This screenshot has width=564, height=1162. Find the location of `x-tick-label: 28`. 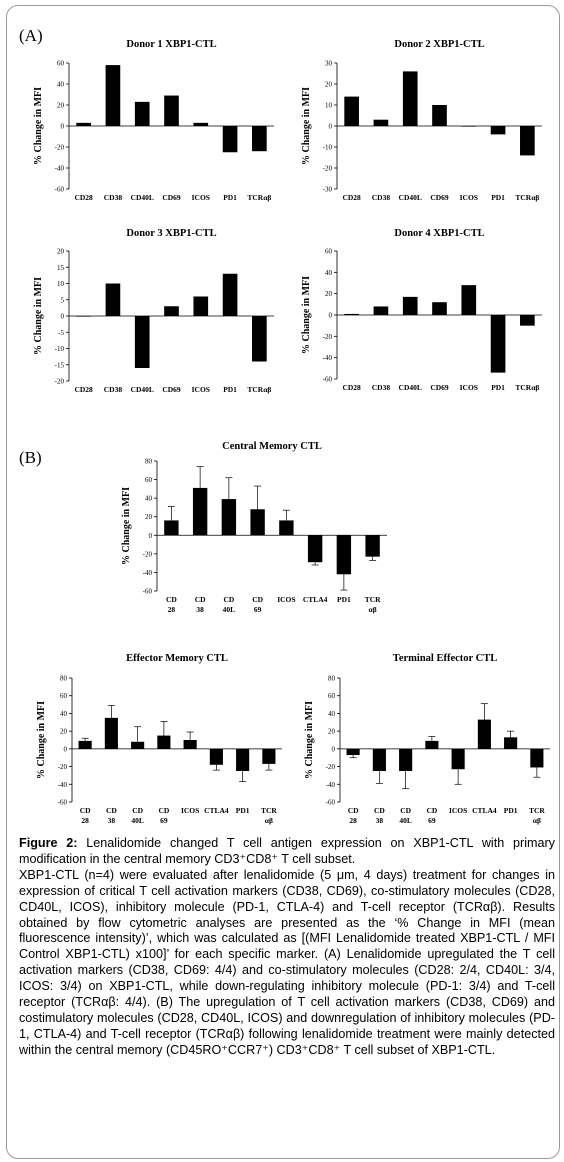

x-tick-label: 28 is located at coordinates (172, 609).